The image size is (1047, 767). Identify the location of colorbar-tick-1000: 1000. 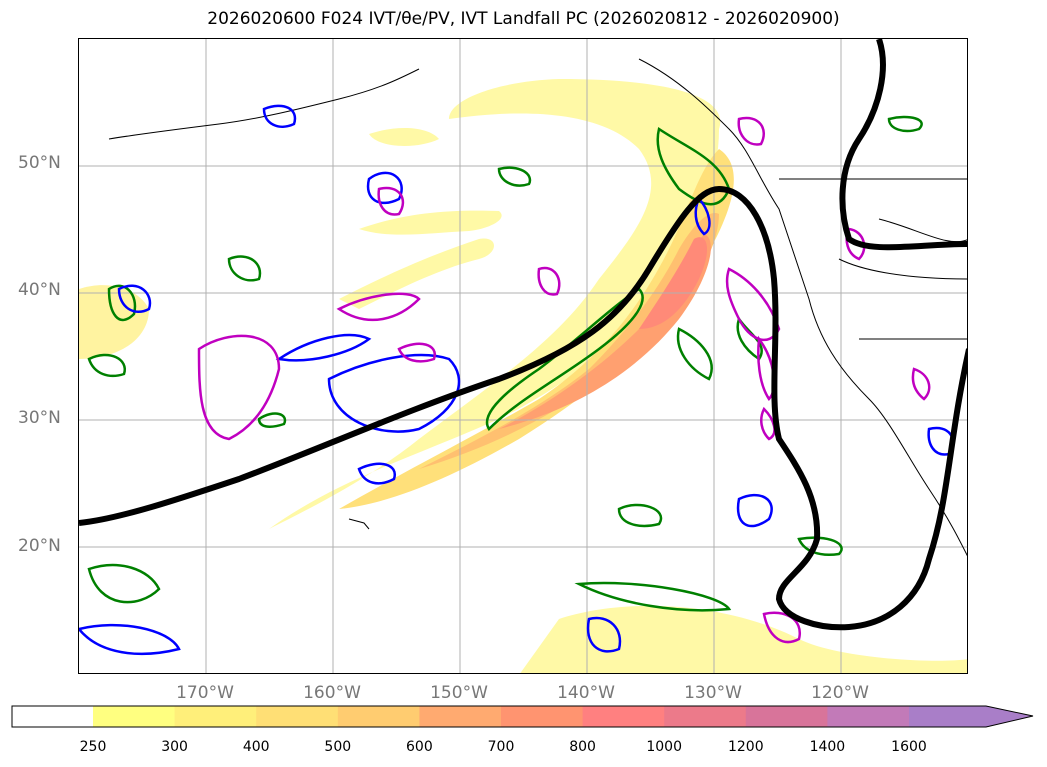
(664, 747).